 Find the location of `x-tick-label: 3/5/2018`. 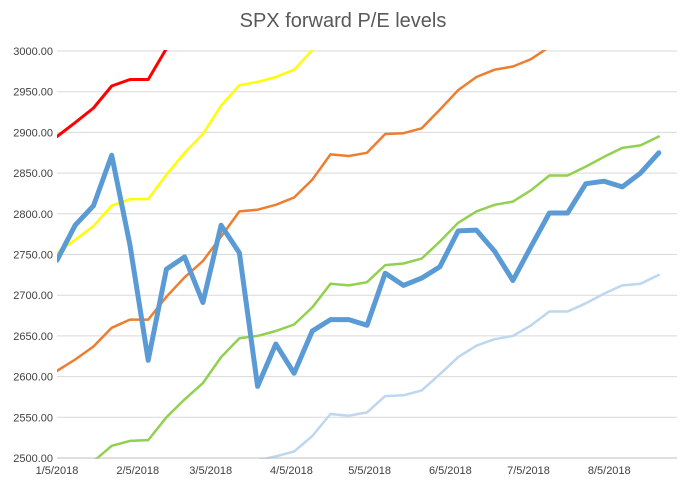

x-tick-label: 3/5/2018 is located at coordinates (210, 471).